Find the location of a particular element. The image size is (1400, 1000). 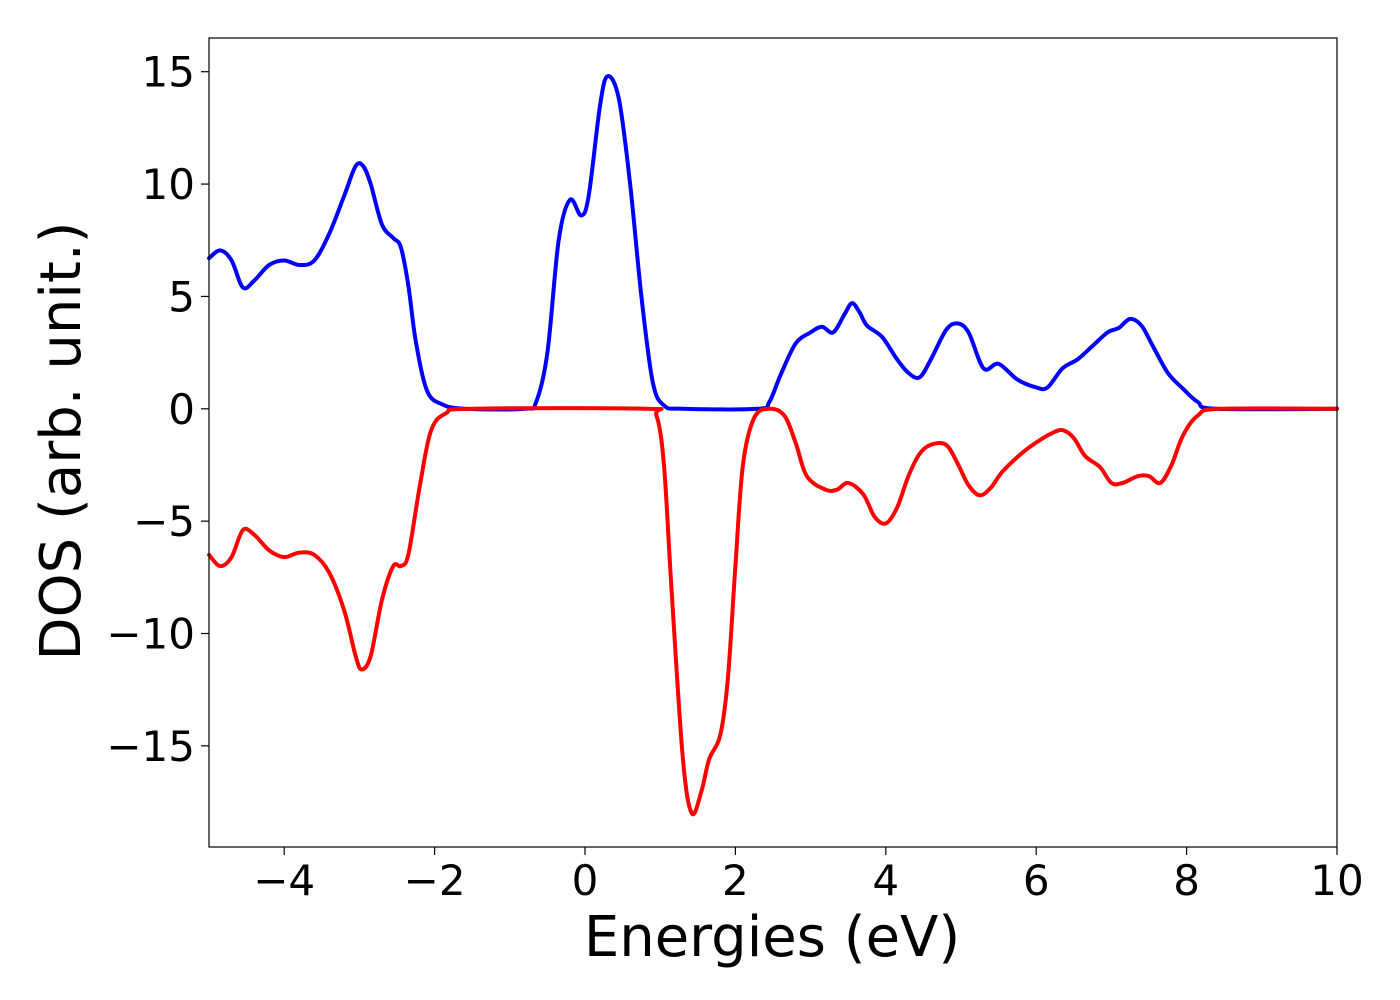

x-tick-label: 6 is located at coordinates (1036, 880).